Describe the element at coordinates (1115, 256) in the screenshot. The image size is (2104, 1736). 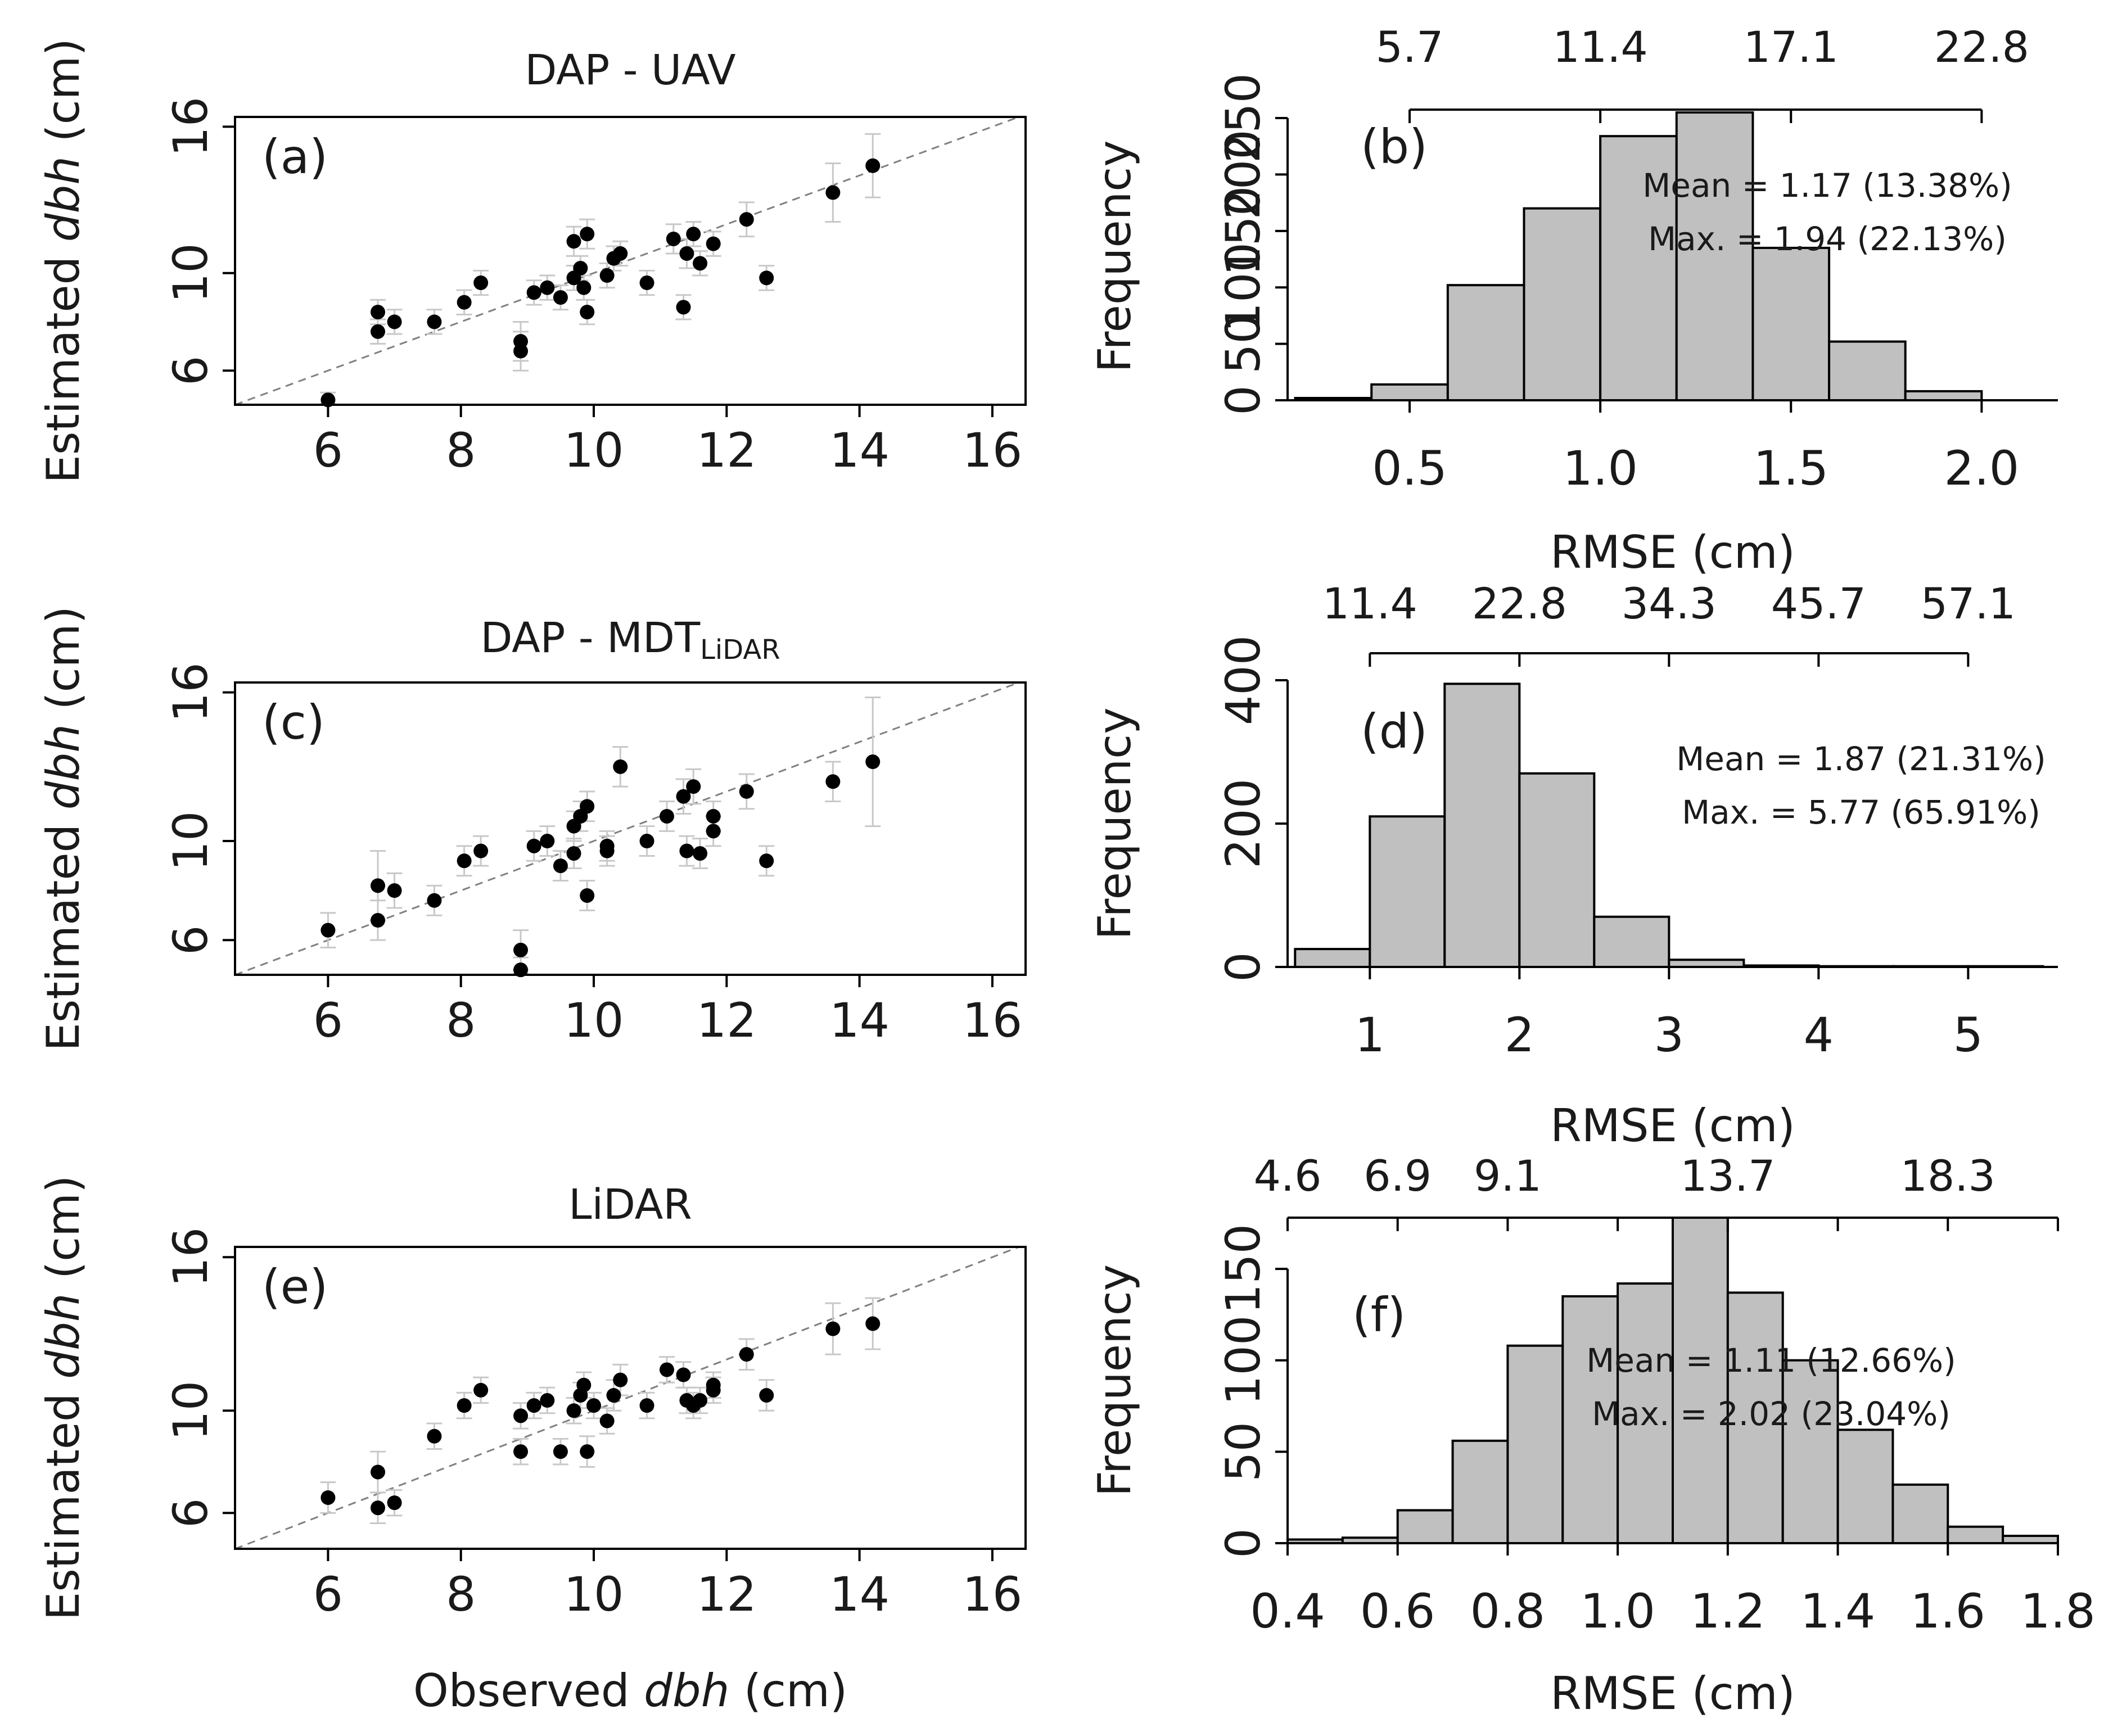
I see `frequency-label: Frequency` at that location.